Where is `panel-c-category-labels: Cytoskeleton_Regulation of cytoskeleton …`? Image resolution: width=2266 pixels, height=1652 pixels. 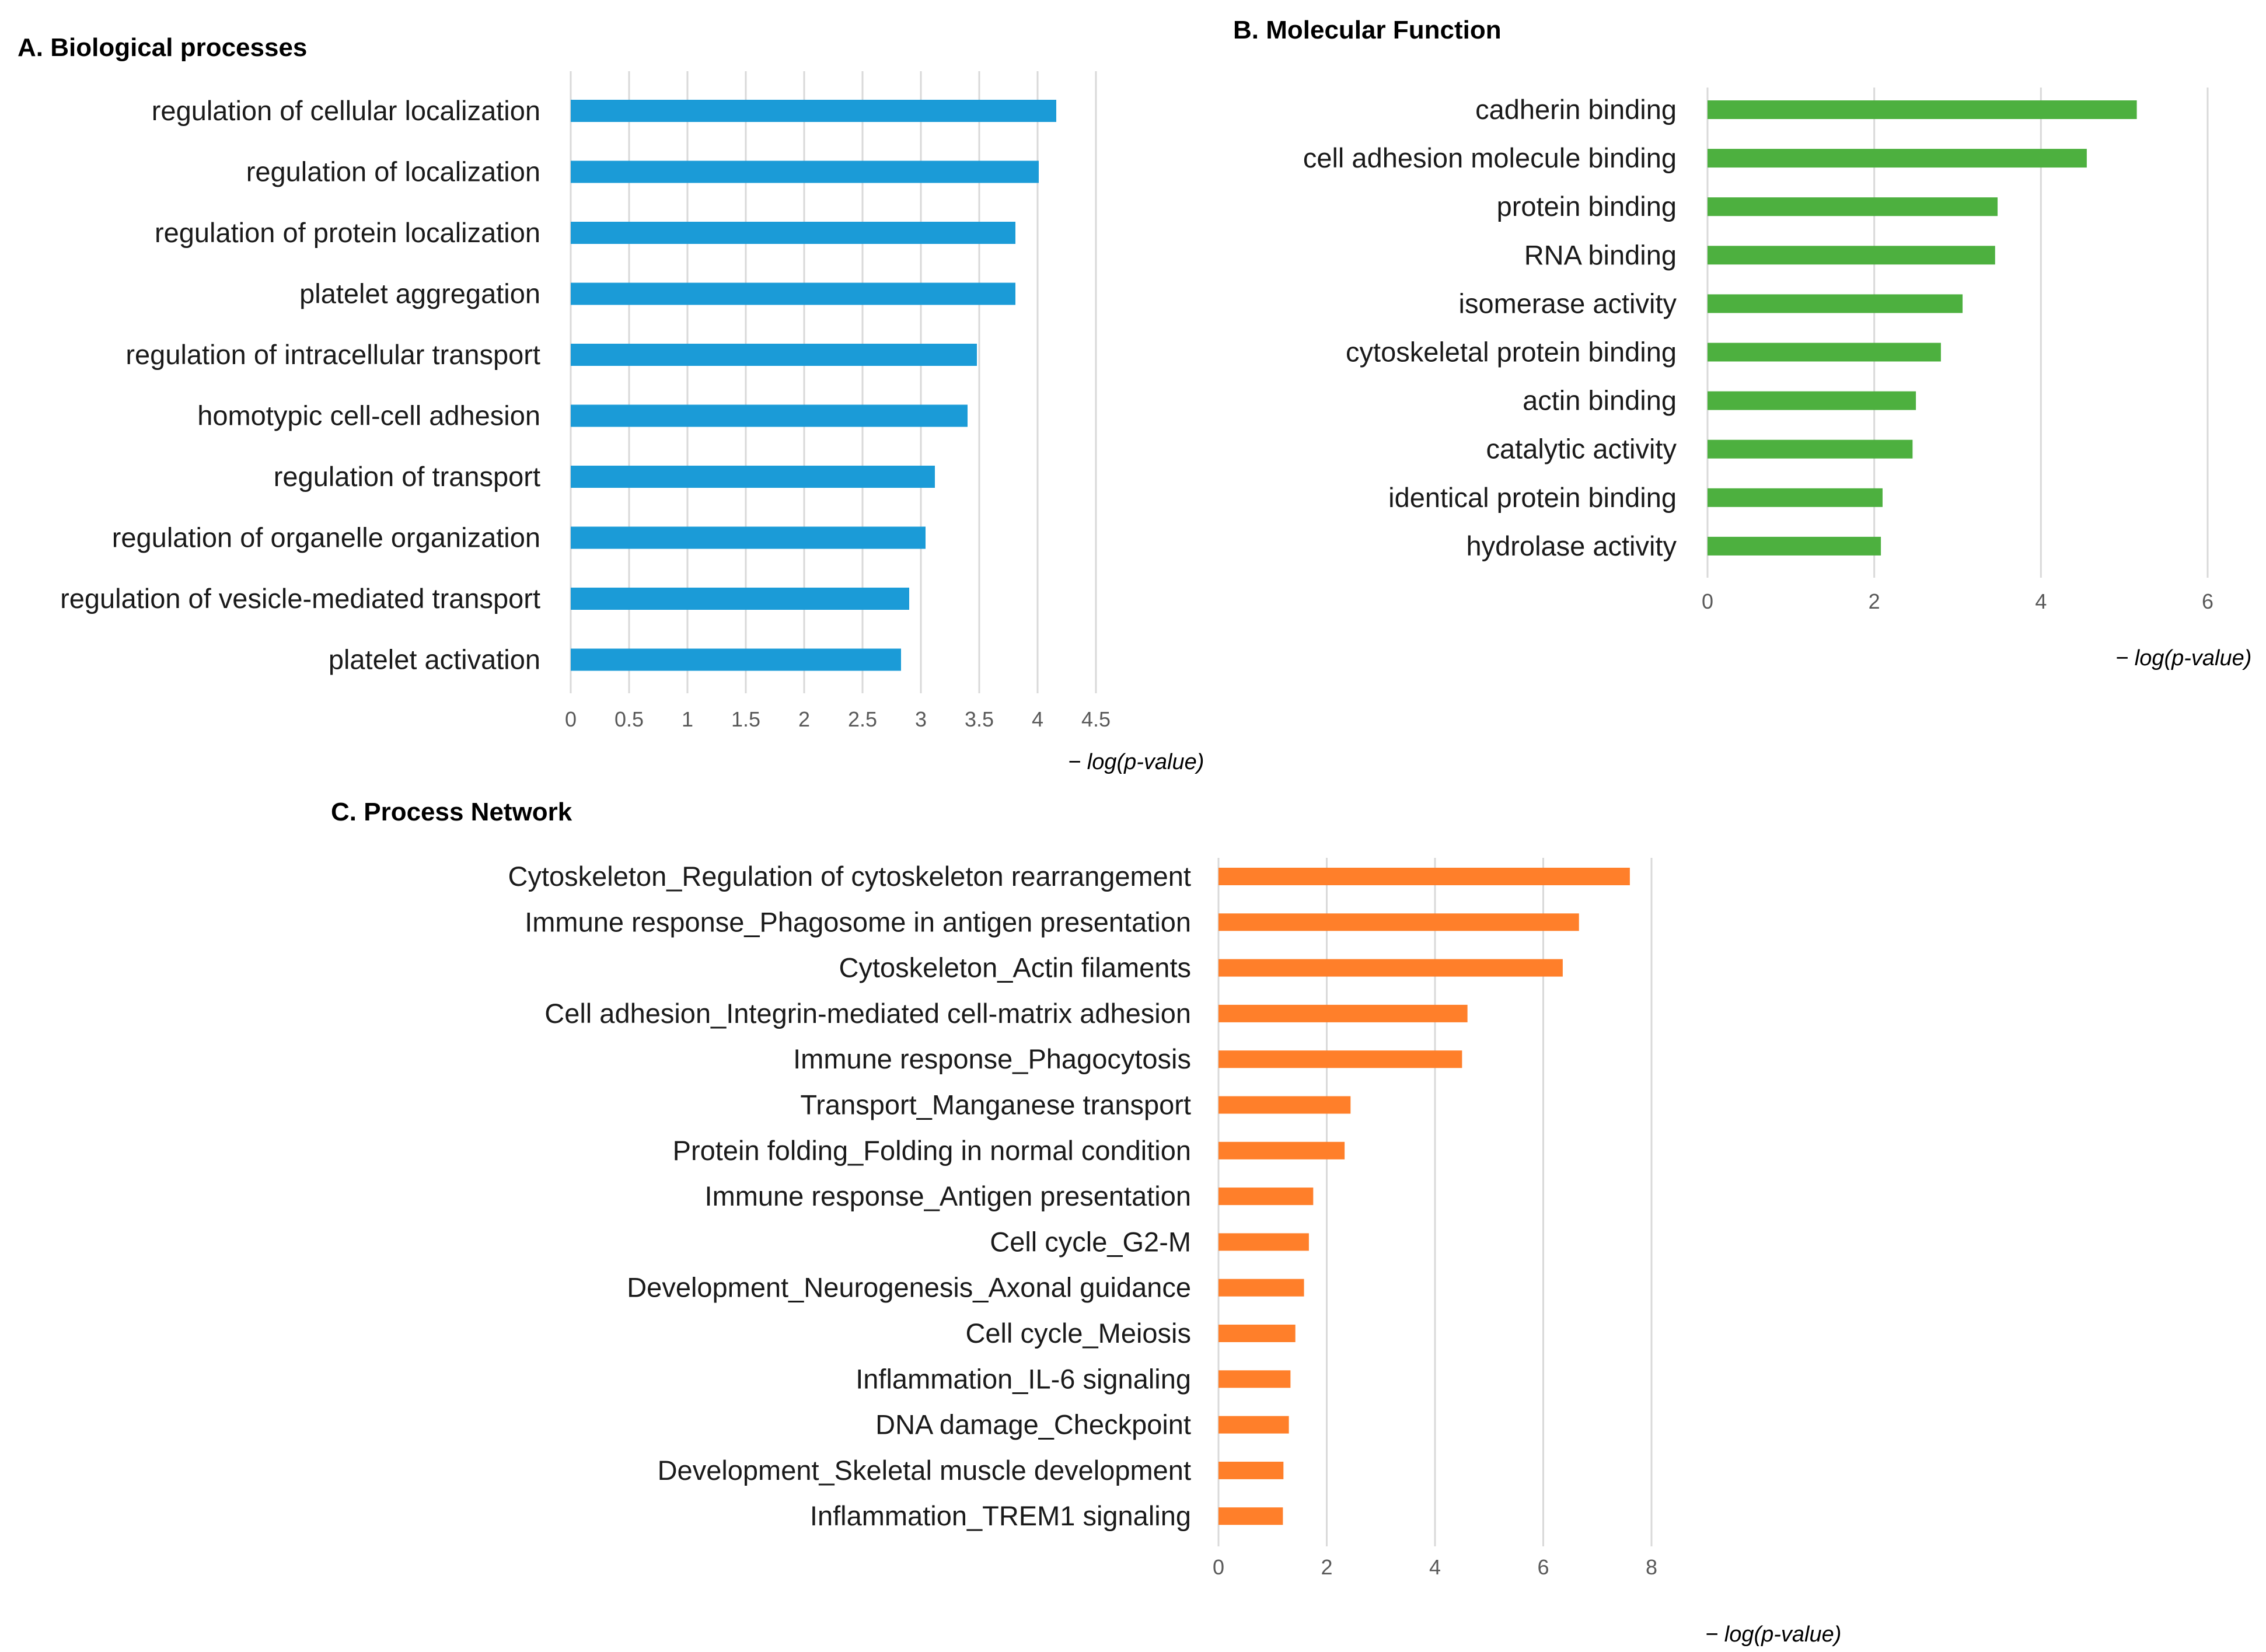 panel-c-category-labels: Cytoskeleton_Regulation of cytoskeleton … is located at coordinates (849, 1196).